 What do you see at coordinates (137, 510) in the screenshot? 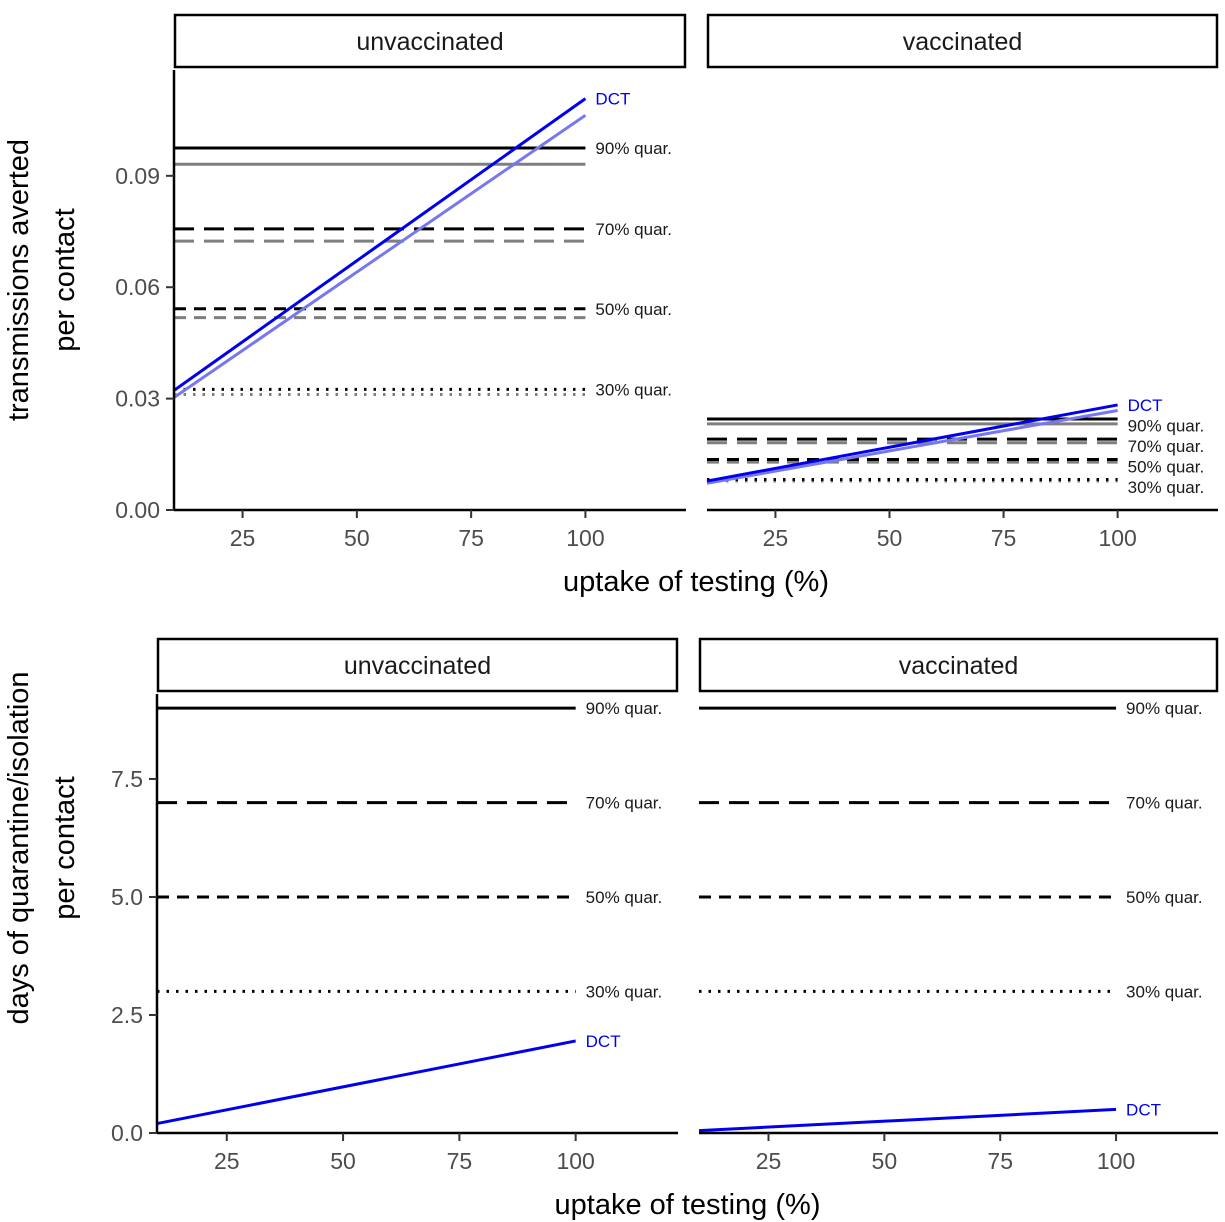
I see `y-tick-label: 0.00` at bounding box center [137, 510].